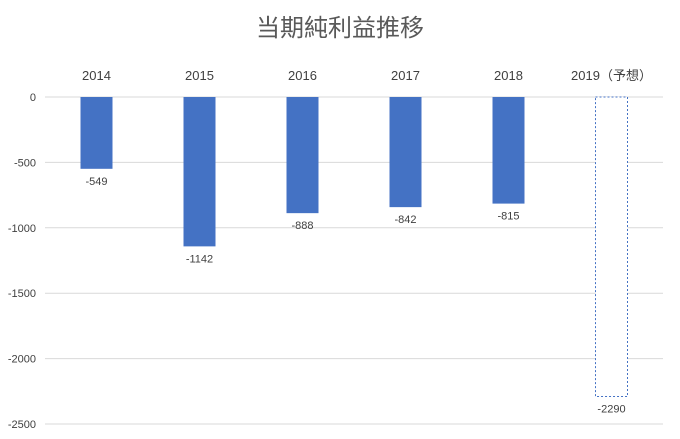  What do you see at coordinates (22, 425) in the screenshot?
I see `y-tick-label: -2500` at bounding box center [22, 425].